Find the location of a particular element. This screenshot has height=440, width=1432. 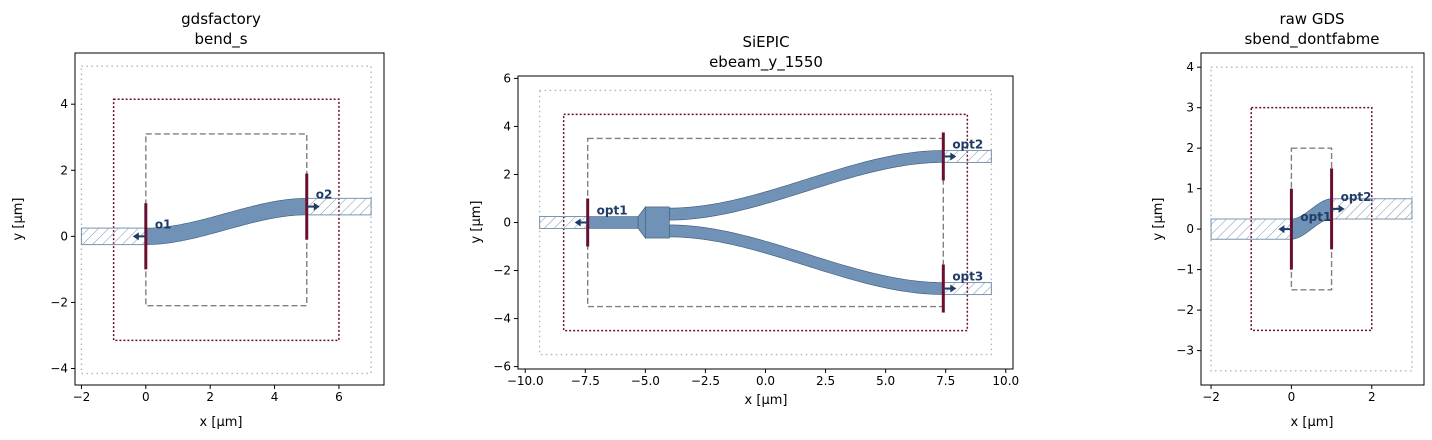

plot-area: opt1 opt2 is located at coordinates (1311, 219).